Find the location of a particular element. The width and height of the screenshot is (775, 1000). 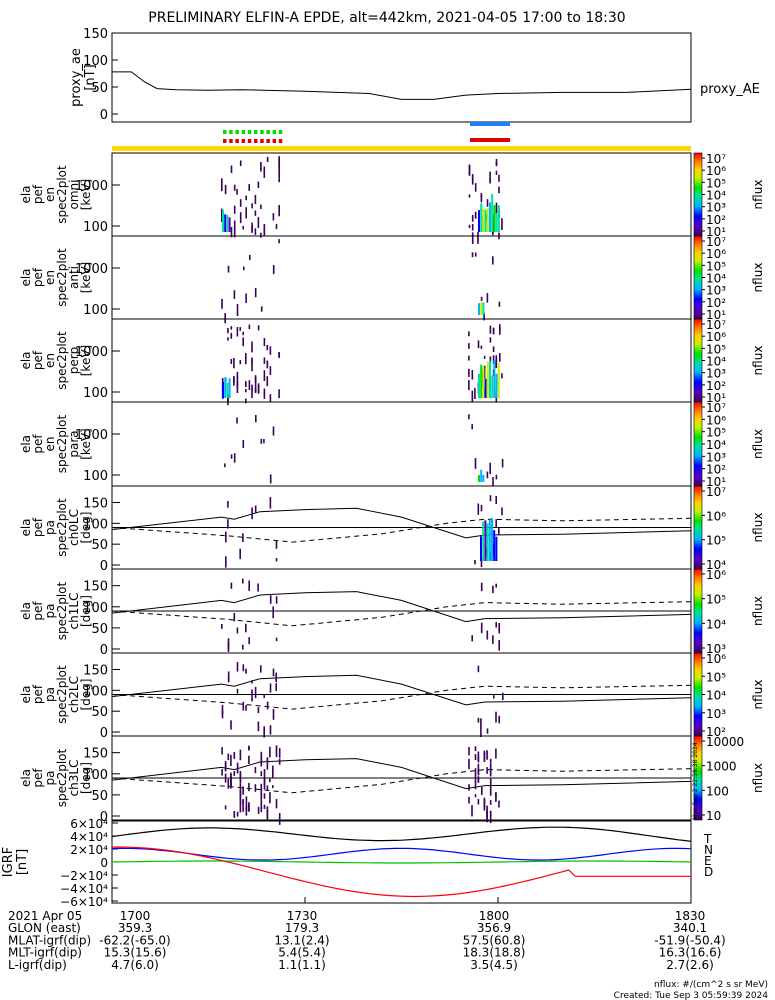

footer-row-value: 359.3 is located at coordinates (135, 928).